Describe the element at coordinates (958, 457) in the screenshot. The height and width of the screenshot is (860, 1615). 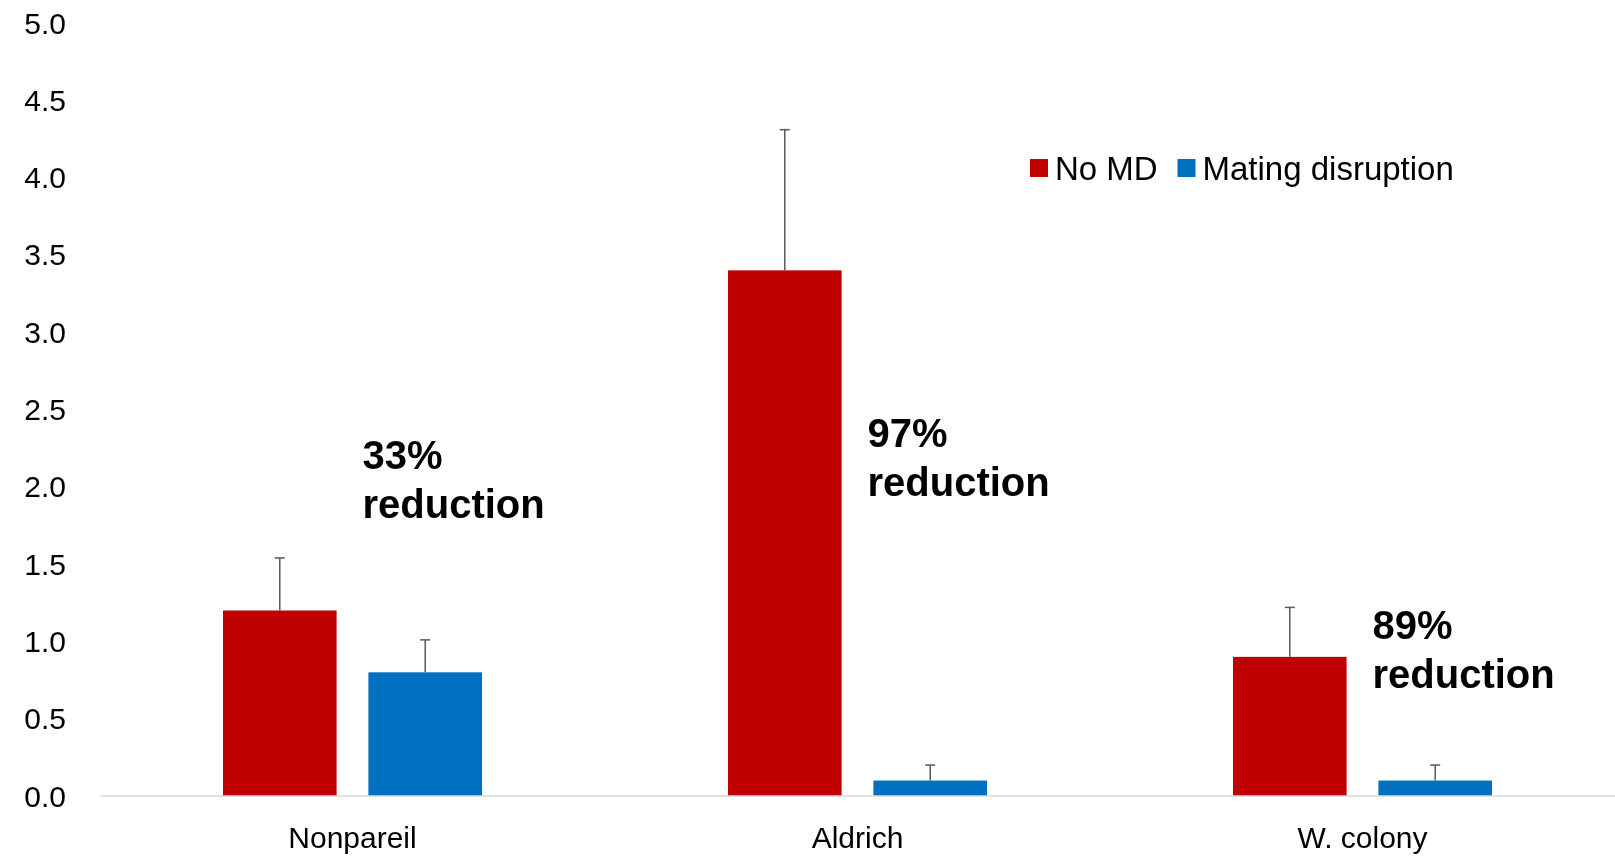
I see `annotation: 97% reduction` at that location.